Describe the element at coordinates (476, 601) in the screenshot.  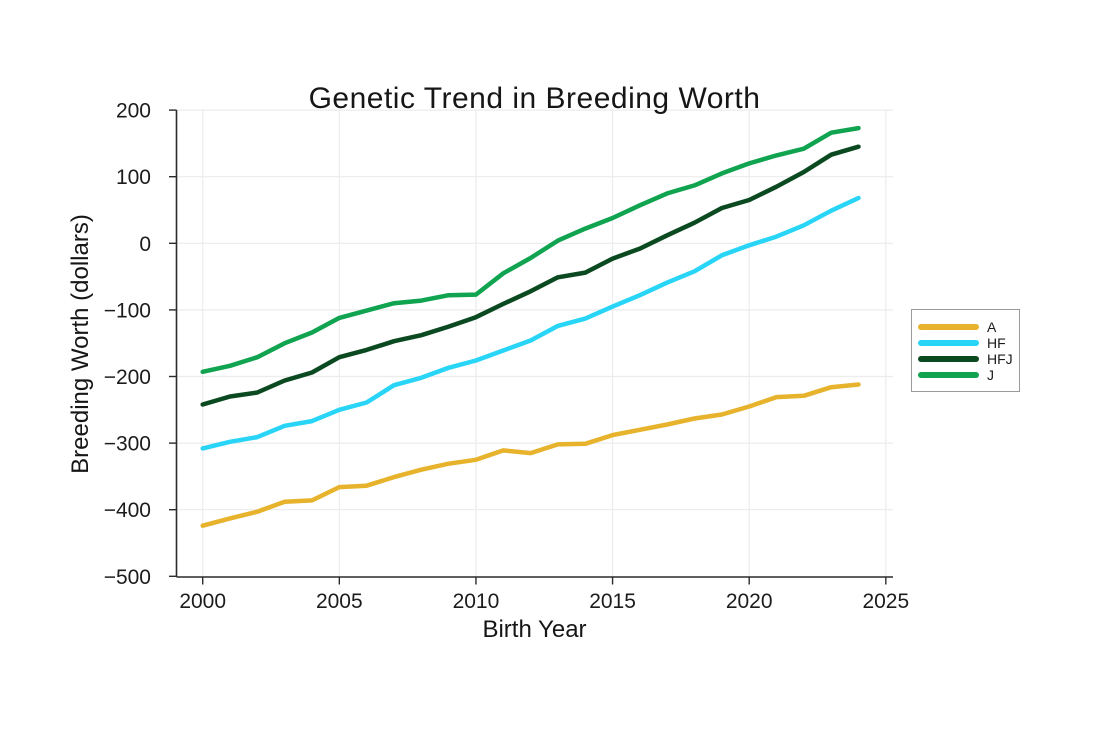
I see `x-tick-label: 2010` at that location.